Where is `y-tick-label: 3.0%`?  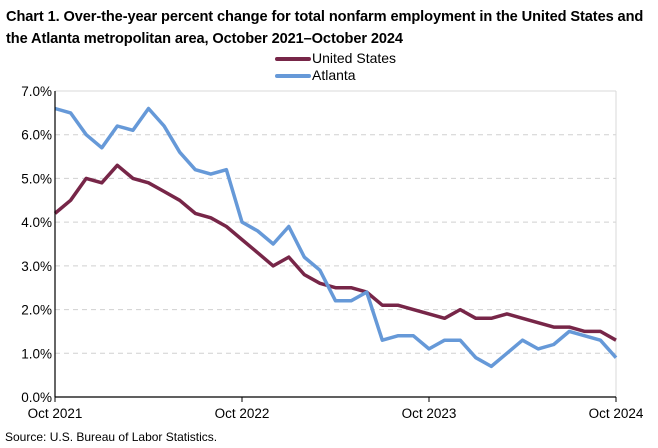
y-tick-label: 3.0% is located at coordinates (36, 266).